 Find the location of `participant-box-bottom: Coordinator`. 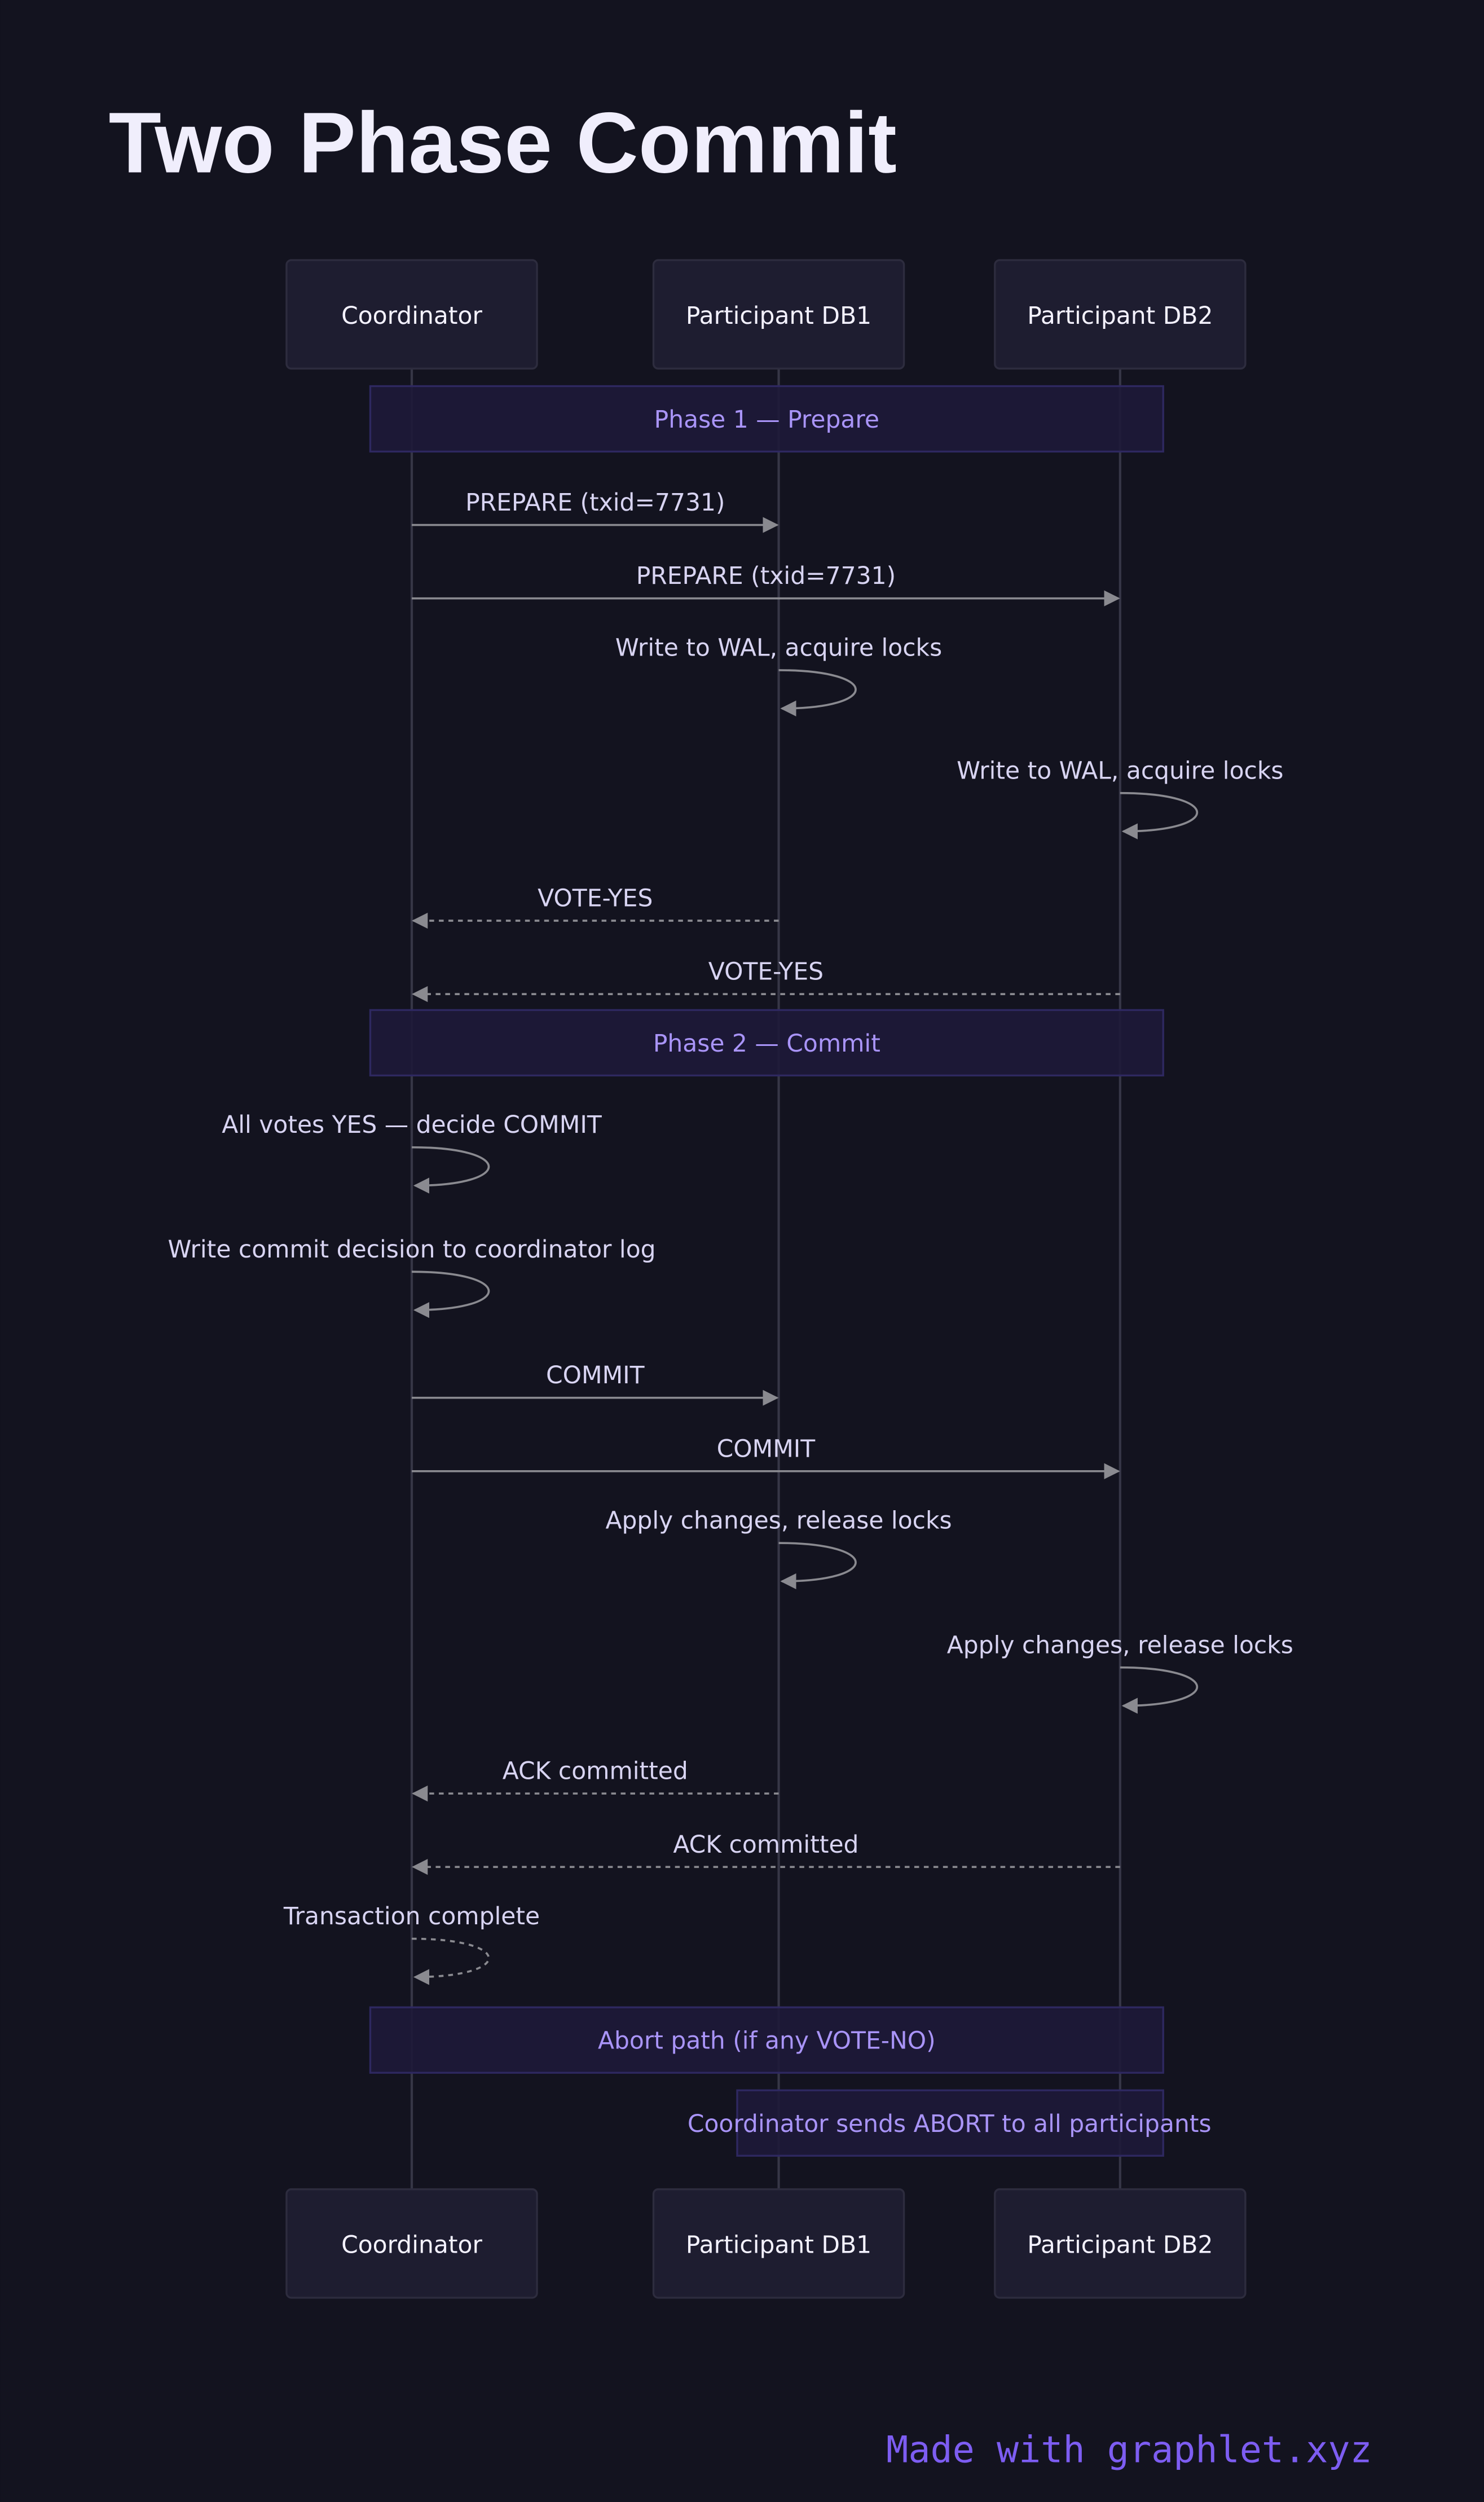

participant-box-bottom: Coordinator is located at coordinates (412, 2243).